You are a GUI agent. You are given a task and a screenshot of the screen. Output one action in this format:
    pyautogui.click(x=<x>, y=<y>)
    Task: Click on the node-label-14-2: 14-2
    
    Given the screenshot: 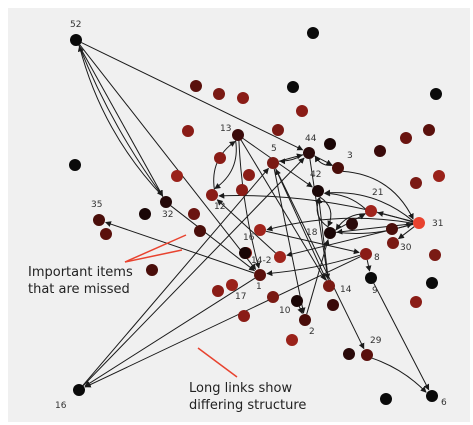 What is the action you would take?
    pyautogui.click(x=261, y=261)
    